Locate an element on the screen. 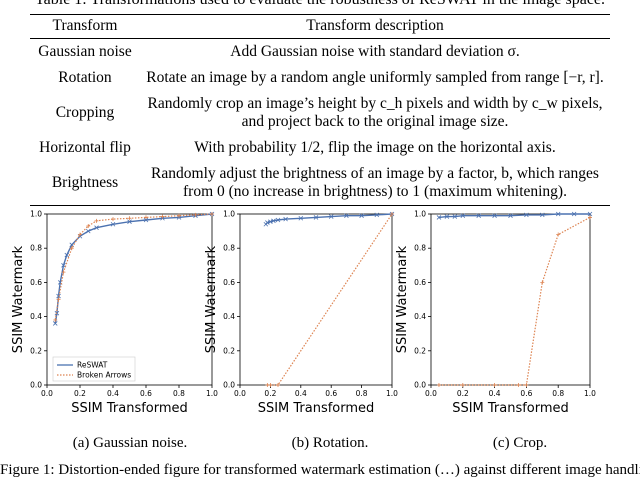  subcaption-b: (b) Rotation. is located at coordinates (330, 443).